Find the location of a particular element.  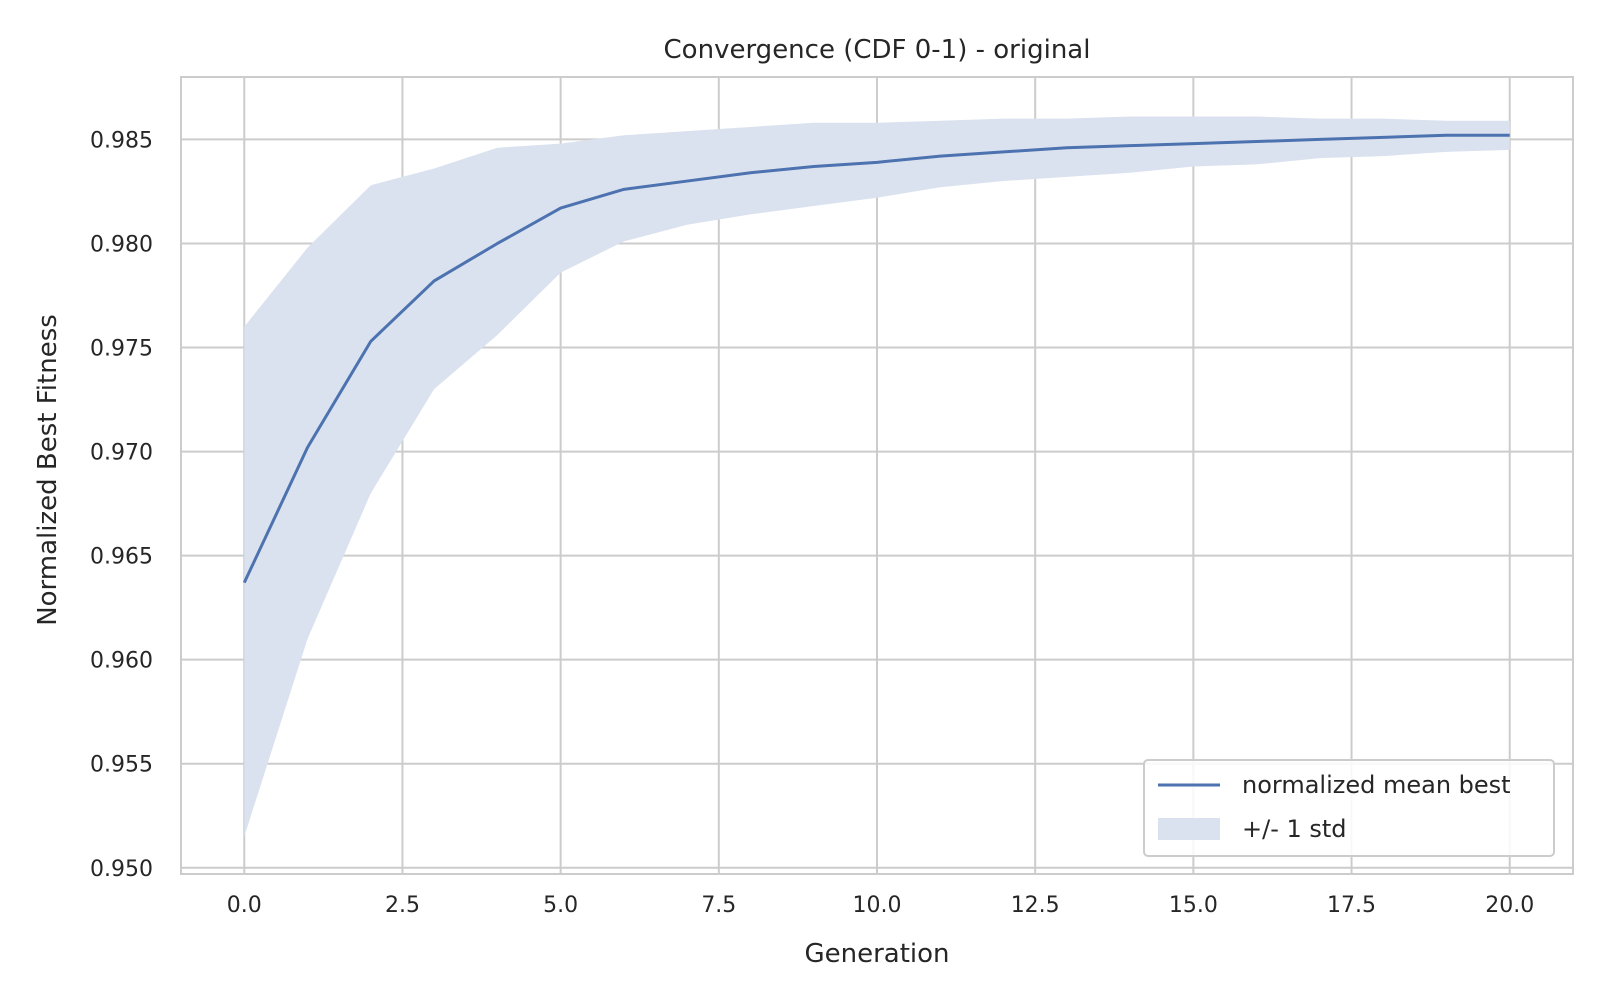

x-tick-label: 2.5 is located at coordinates (402, 905).